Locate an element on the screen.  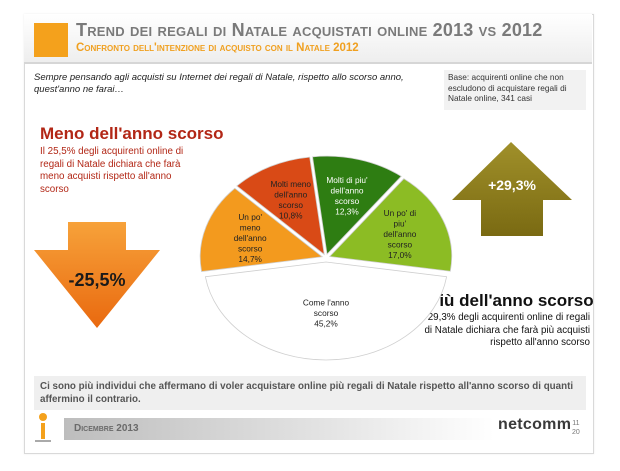
header-accent-square is located at coordinates (51, 40).